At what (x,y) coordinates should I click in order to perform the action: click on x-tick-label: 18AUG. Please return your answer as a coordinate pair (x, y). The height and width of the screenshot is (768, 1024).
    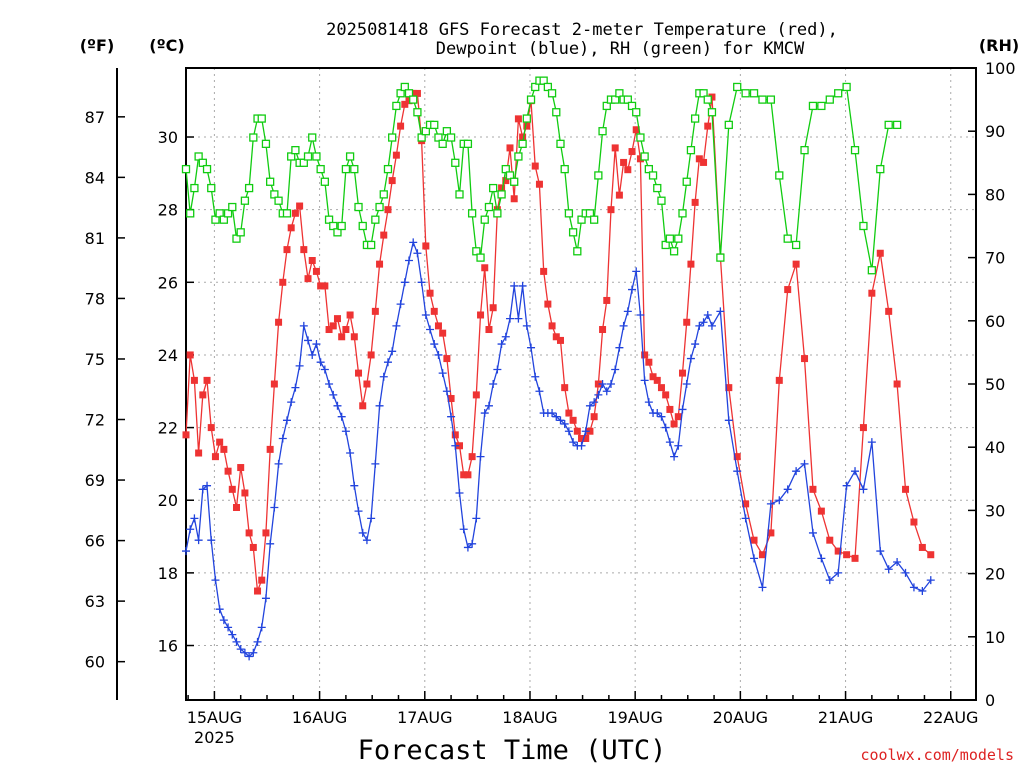
    Looking at the image, I should click on (529, 717).